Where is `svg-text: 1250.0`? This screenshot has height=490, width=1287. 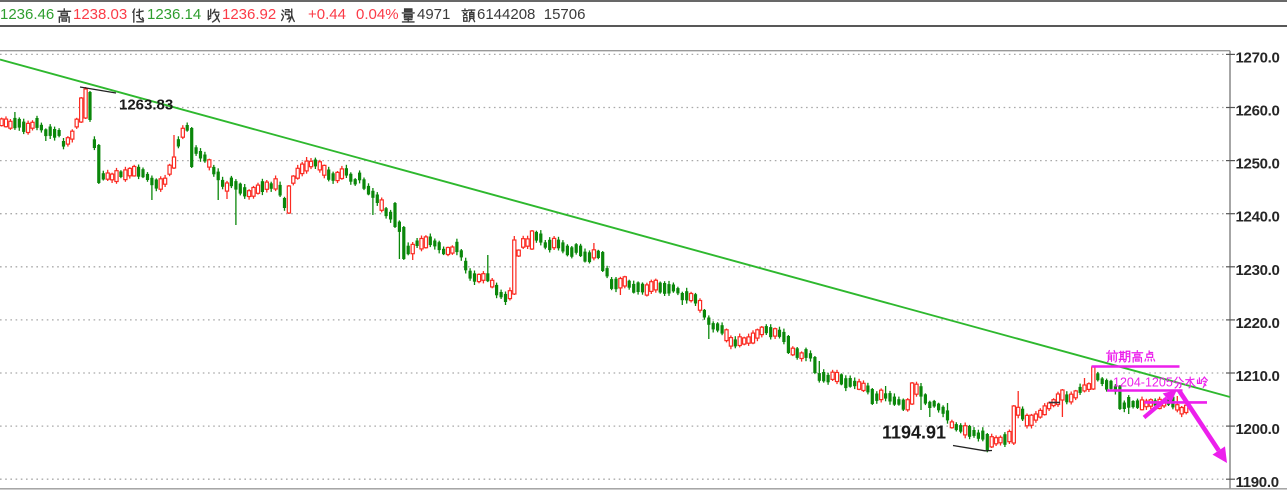
svg-text: 1250.0 is located at coordinates (1258, 164).